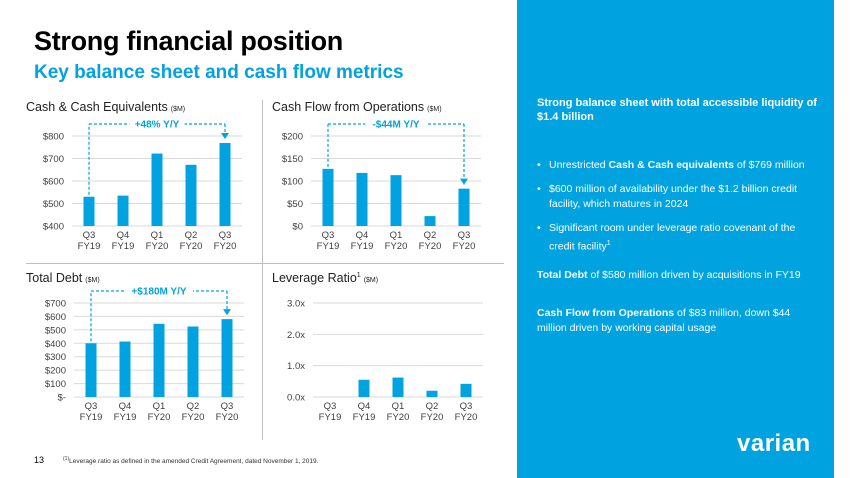  I want to click on annotation-label: -$44M Y/Y, so click(395, 125).